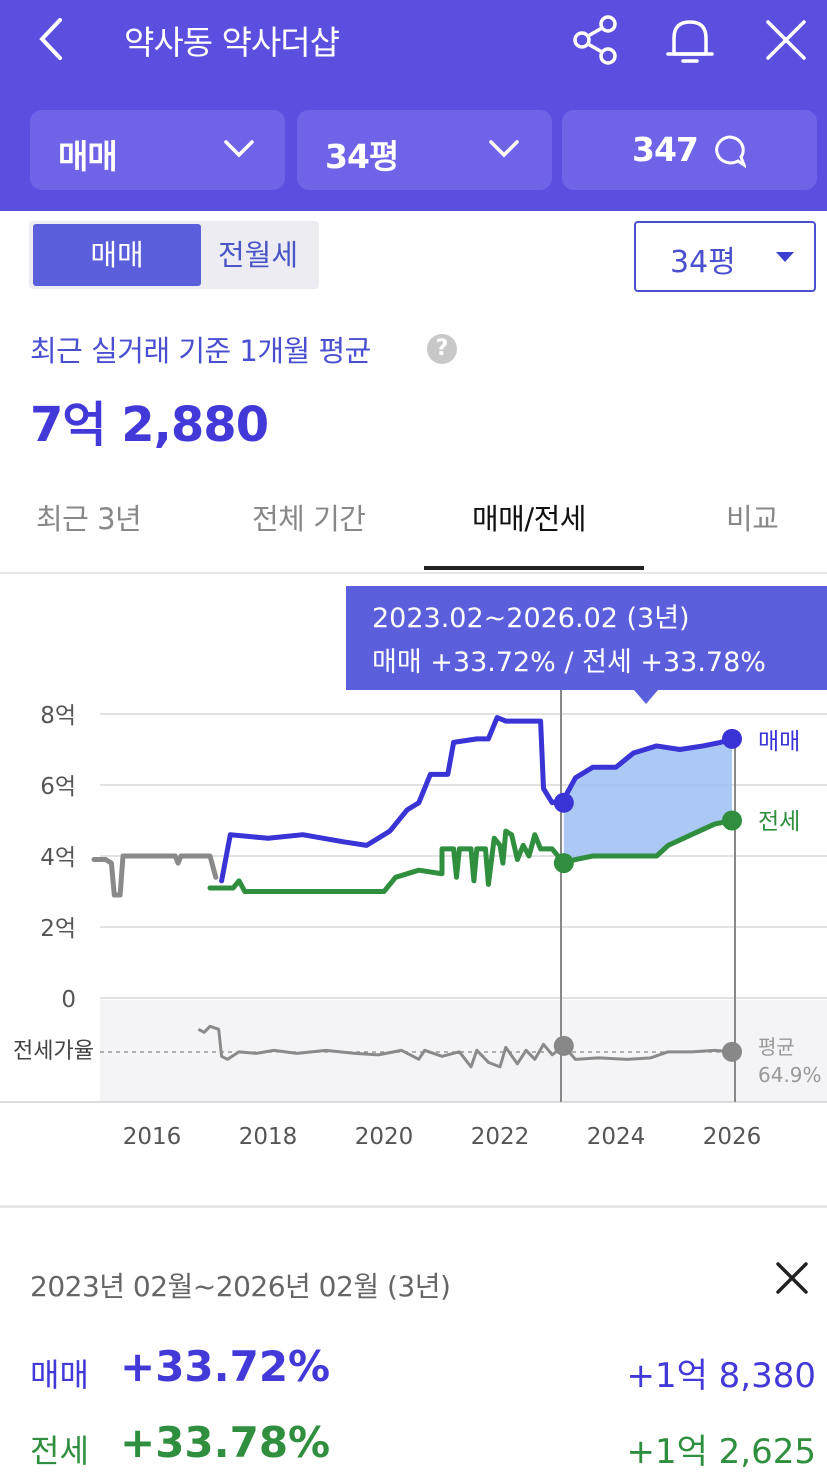  What do you see at coordinates (268, 1137) in the screenshot?
I see `x-tick-label: 2018` at bounding box center [268, 1137].